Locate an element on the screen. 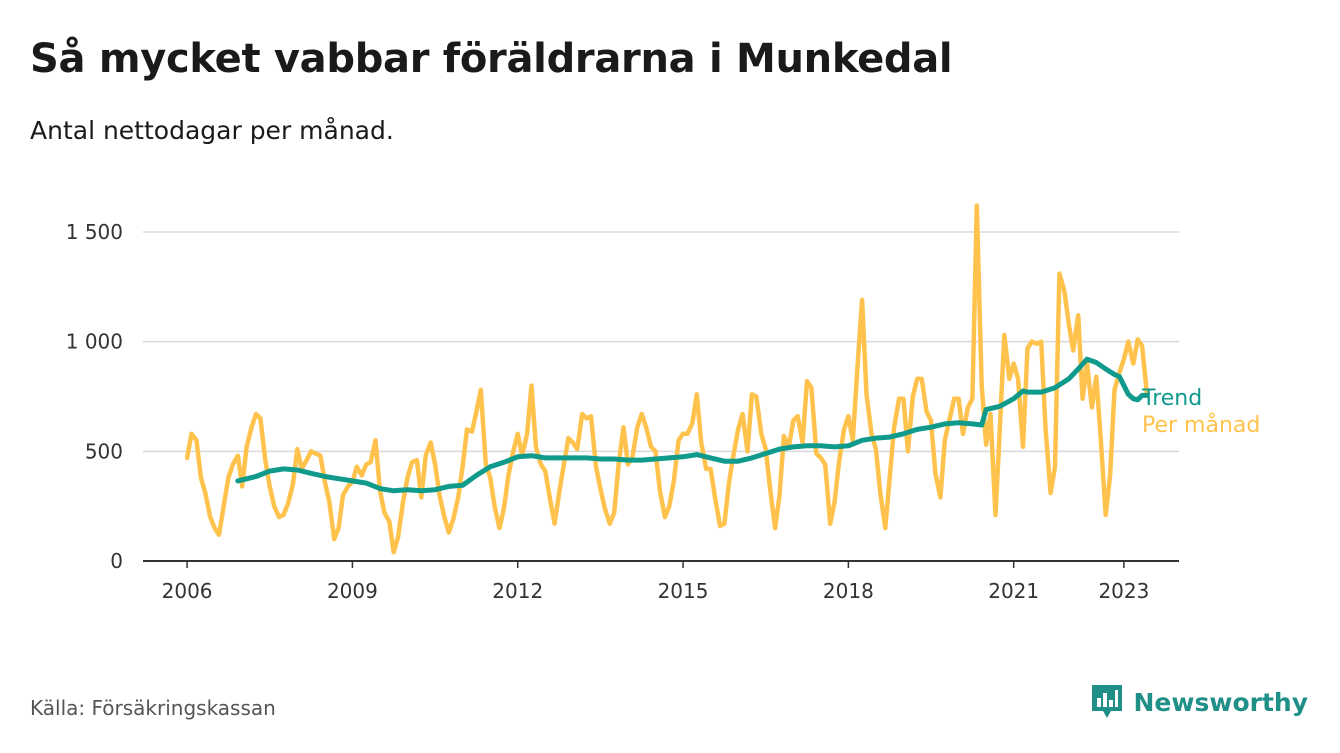  x-tick-label: 2021 is located at coordinates (1013, 591).